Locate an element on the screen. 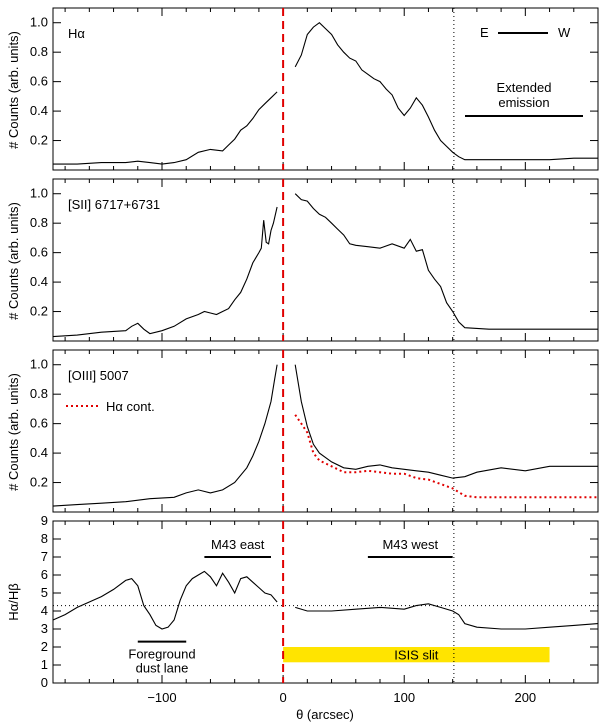  annotation-extended-emission: Extended emission is located at coordinates (524, 95).